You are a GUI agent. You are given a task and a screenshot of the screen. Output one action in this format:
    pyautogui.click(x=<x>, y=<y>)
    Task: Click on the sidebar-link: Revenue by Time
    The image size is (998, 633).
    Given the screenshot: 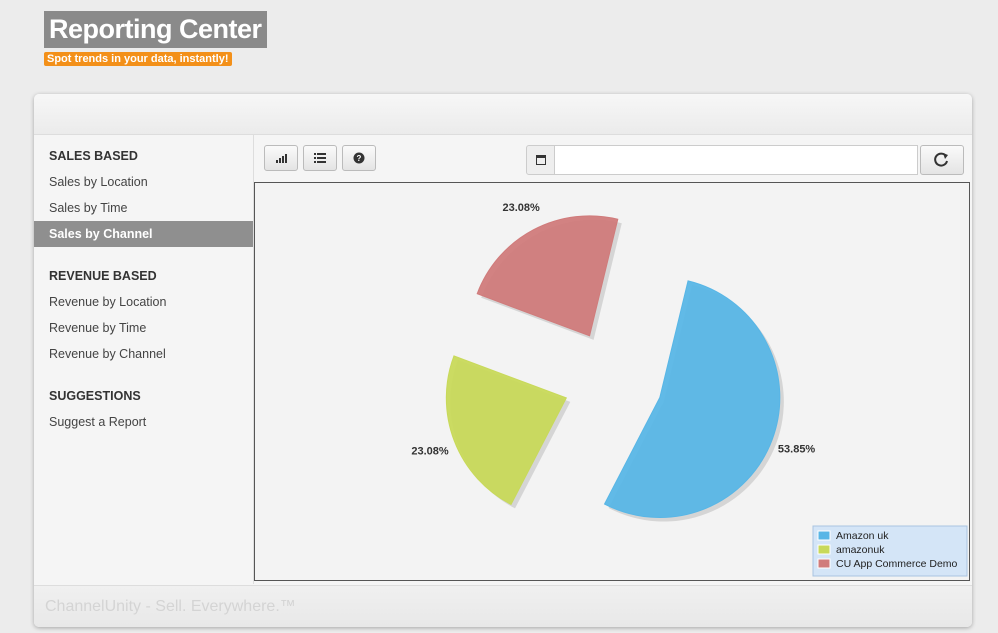 What is the action you would take?
    pyautogui.click(x=98, y=328)
    